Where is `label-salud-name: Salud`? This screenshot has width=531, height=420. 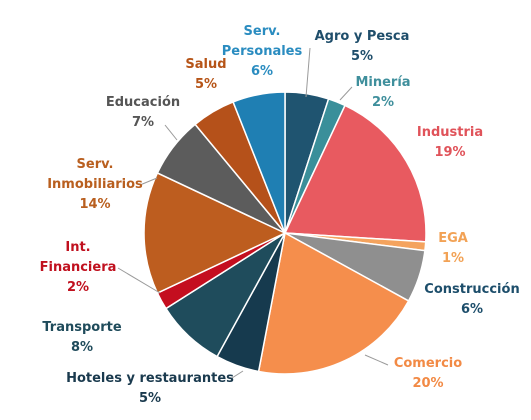 label-salud-name: Salud is located at coordinates (205, 64).